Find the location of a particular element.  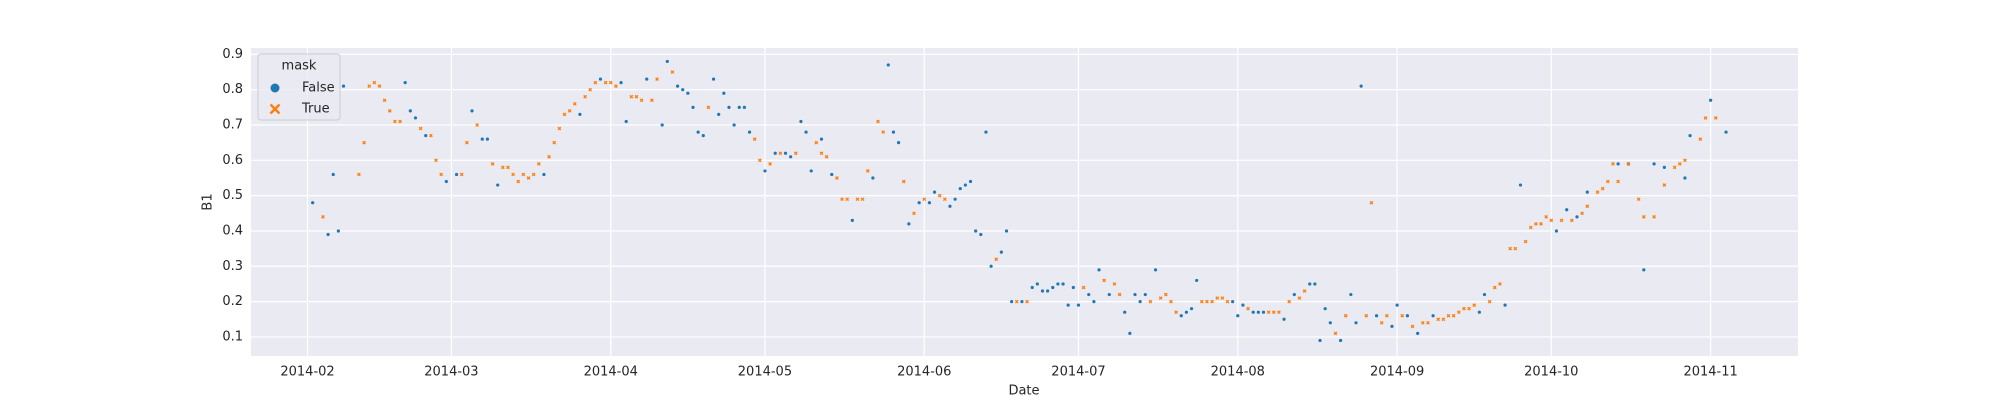

y-tick-label: 0.2 is located at coordinates (232, 301).